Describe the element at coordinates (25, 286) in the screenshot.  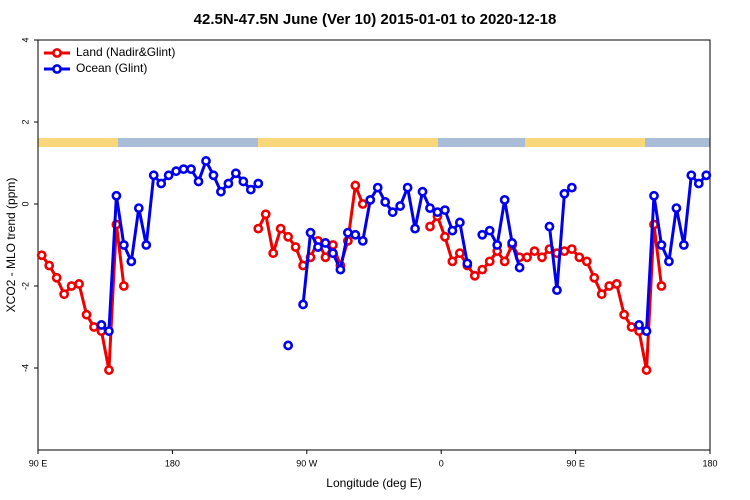
I see `y-tick-label: -2` at that location.